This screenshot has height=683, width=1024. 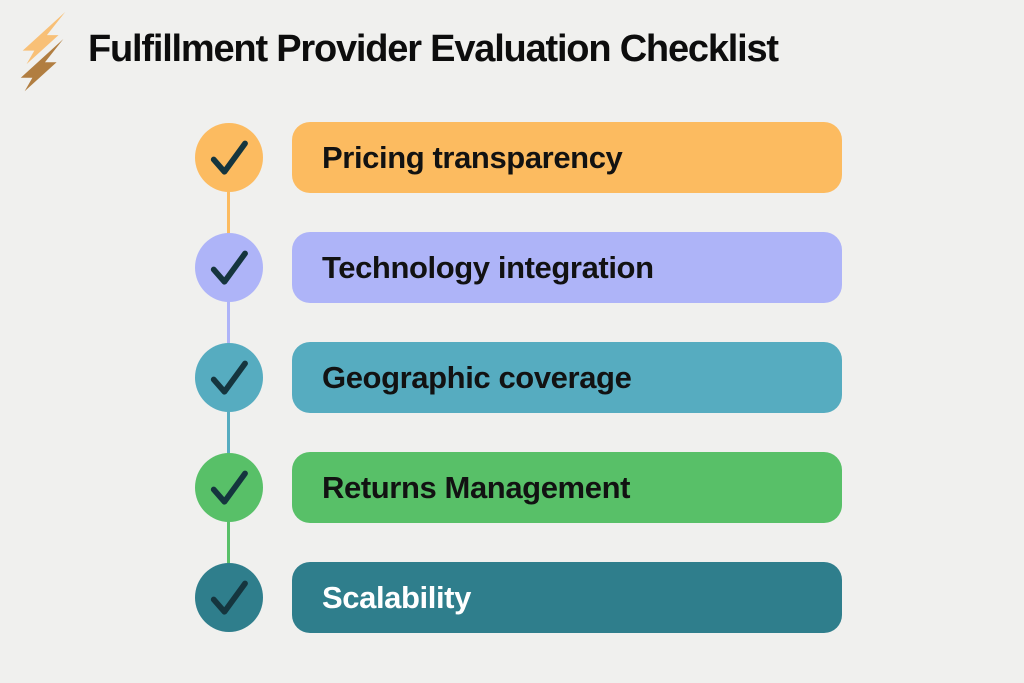 What do you see at coordinates (42, 65) in the screenshot?
I see `bolt-dark-half` at bounding box center [42, 65].